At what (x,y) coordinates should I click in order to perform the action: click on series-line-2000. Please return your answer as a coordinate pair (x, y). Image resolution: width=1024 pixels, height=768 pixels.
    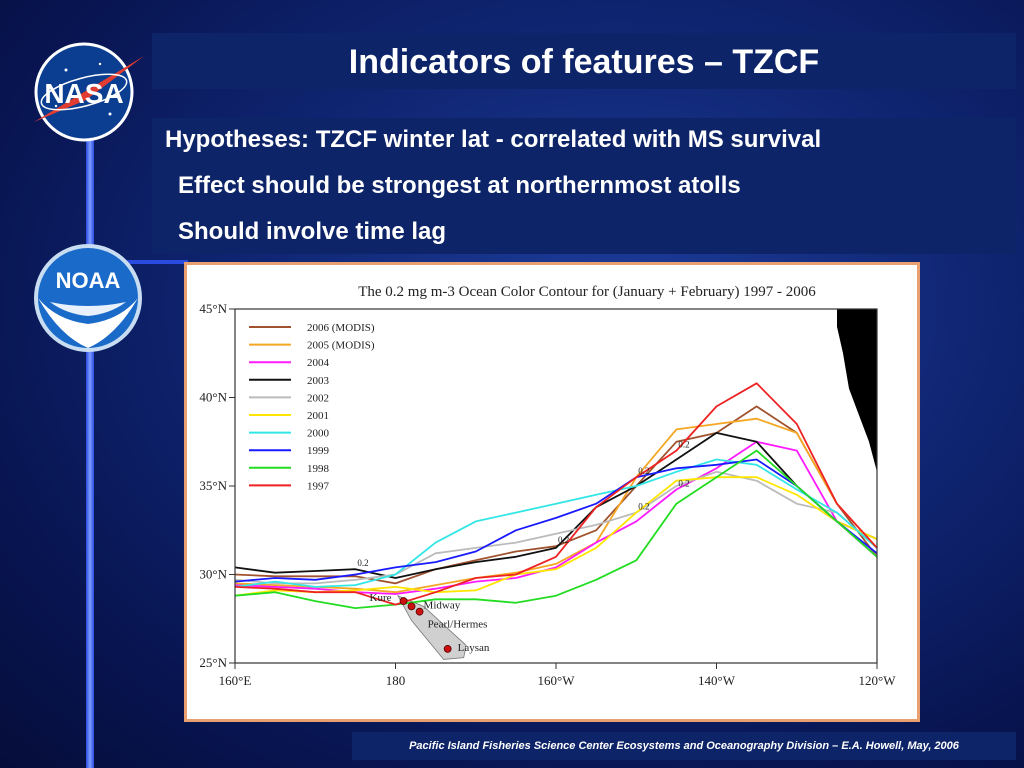
    Looking at the image, I should click on (556, 523).